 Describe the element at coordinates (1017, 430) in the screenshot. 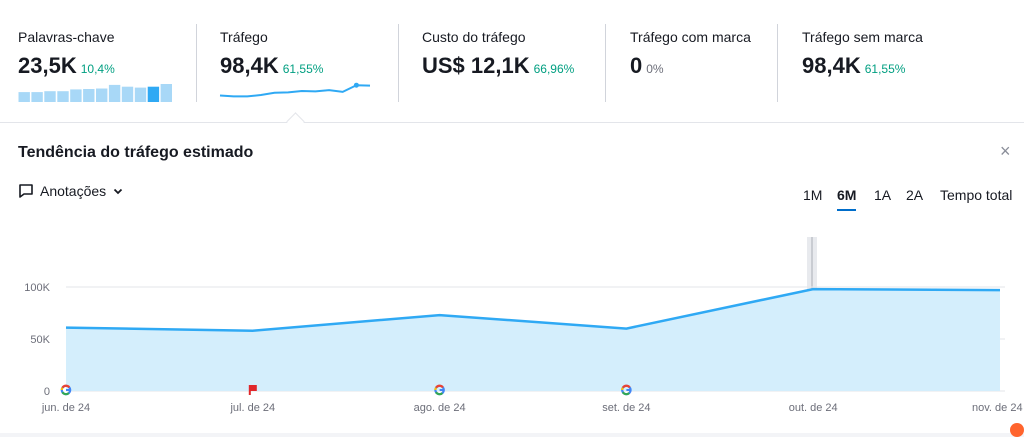

I see `chat-widget` at that location.